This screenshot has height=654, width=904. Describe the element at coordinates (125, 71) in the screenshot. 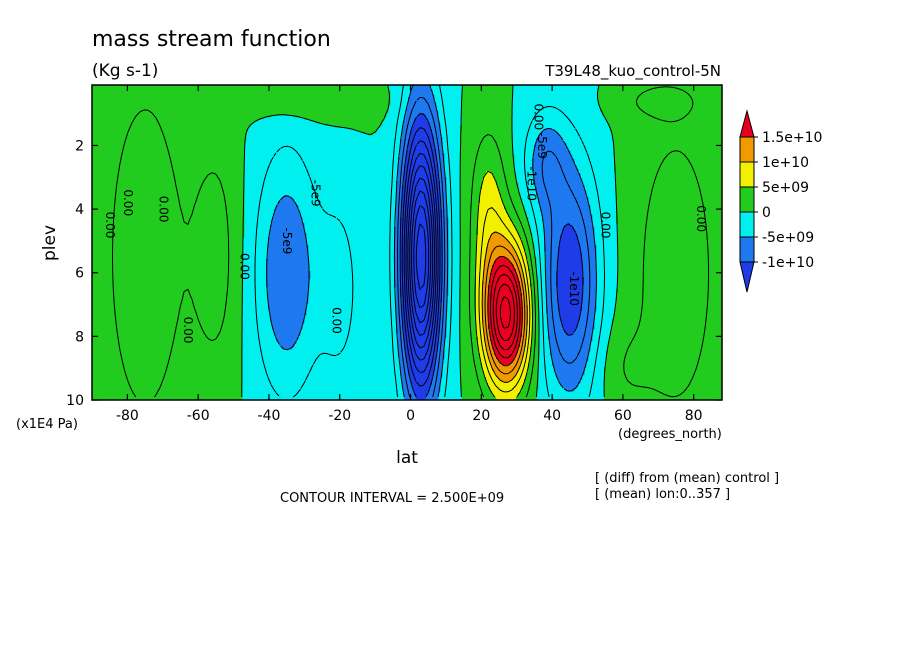

I see `chart-units: (Kg s-1)` at that location.